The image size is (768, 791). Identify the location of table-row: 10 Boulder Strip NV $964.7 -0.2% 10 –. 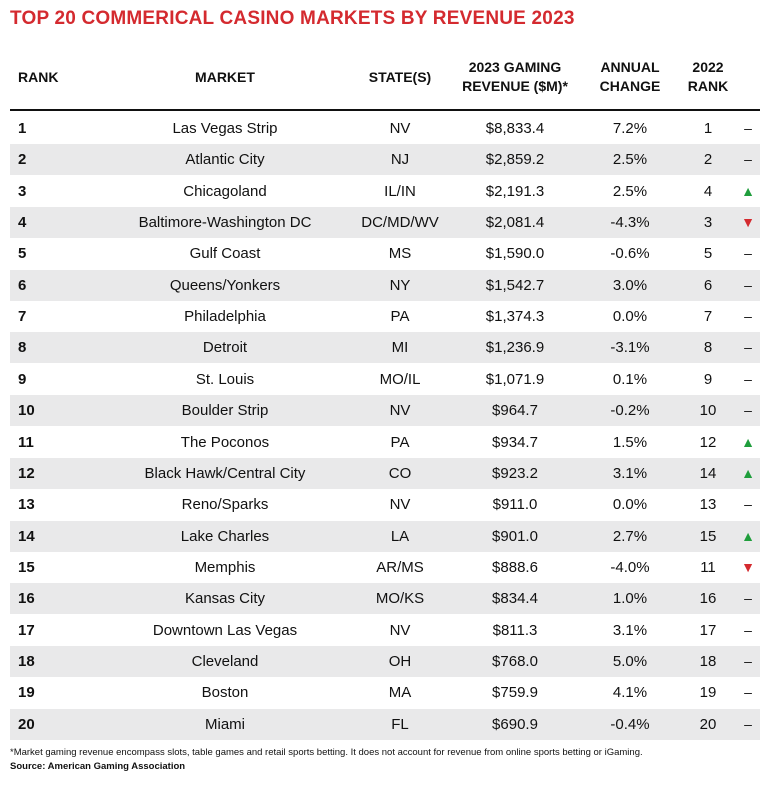
(385, 411).